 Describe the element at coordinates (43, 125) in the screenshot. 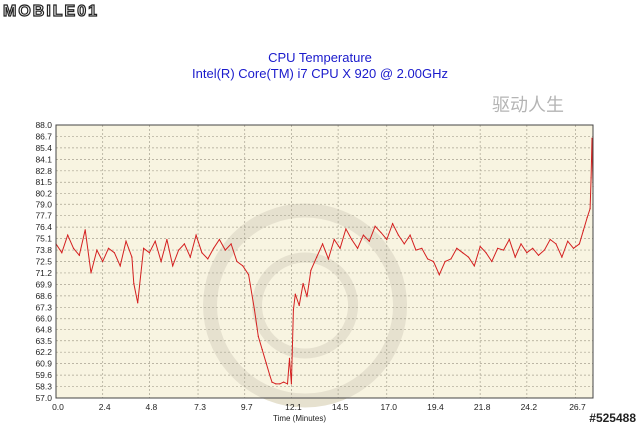

I see `y-tick-label: 88.0` at that location.